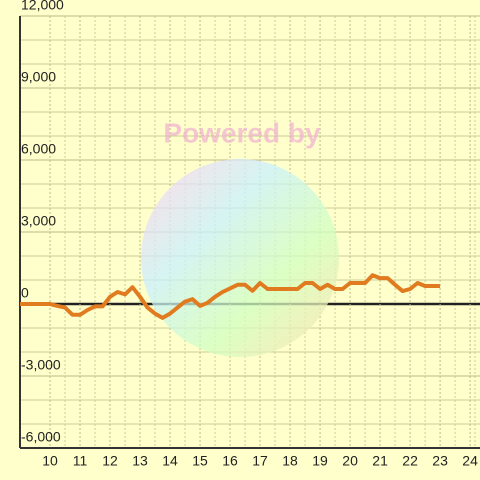 The height and width of the screenshot is (480, 480). Describe the element at coordinates (25, 293) in the screenshot. I see `y-tick-label: 0` at that location.